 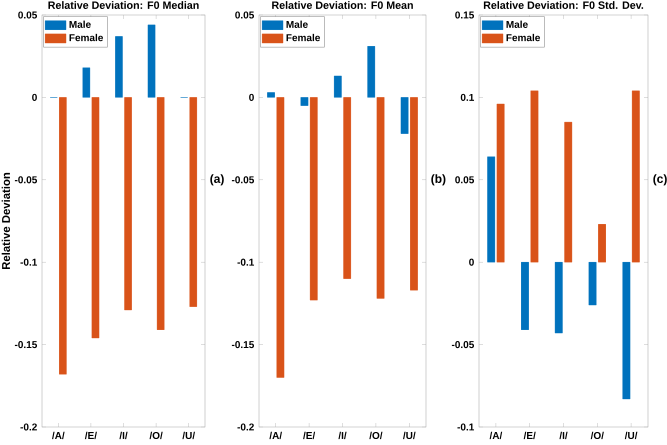 What do you see at coordinates (438, 180) in the screenshot?
I see `text: (b)` at bounding box center [438, 180].